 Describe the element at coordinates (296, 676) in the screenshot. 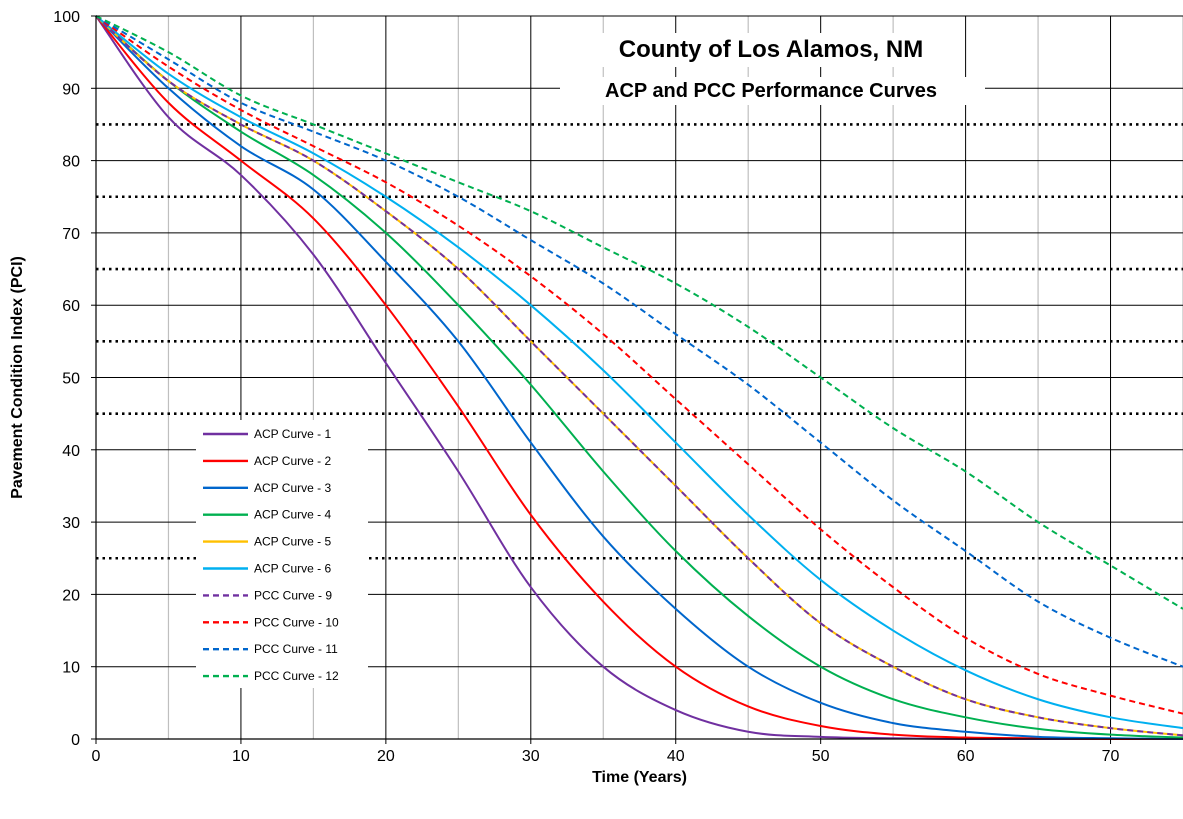

I see `legend-label-pcc-curve-12: PCC Curve - 12` at that location.